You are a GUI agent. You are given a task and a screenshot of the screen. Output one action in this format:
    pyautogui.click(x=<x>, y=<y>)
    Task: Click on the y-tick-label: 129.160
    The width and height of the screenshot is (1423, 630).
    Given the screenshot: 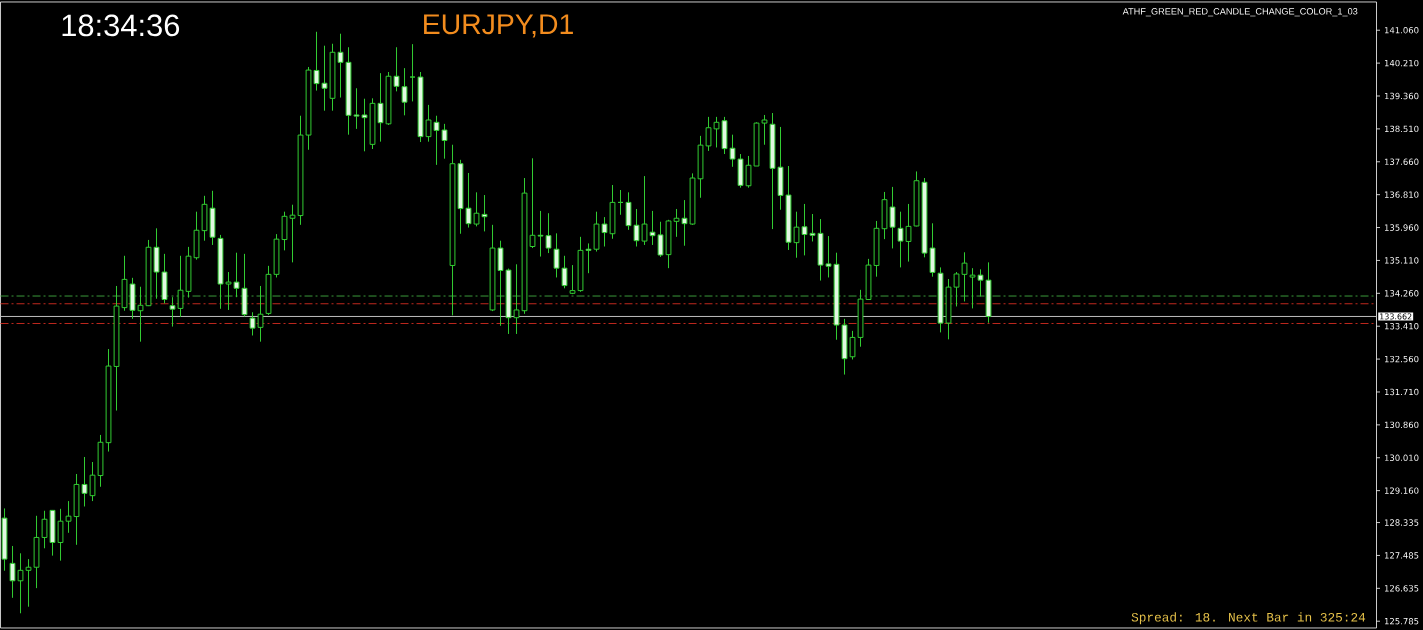 What is the action you would take?
    pyautogui.click(x=1401, y=490)
    